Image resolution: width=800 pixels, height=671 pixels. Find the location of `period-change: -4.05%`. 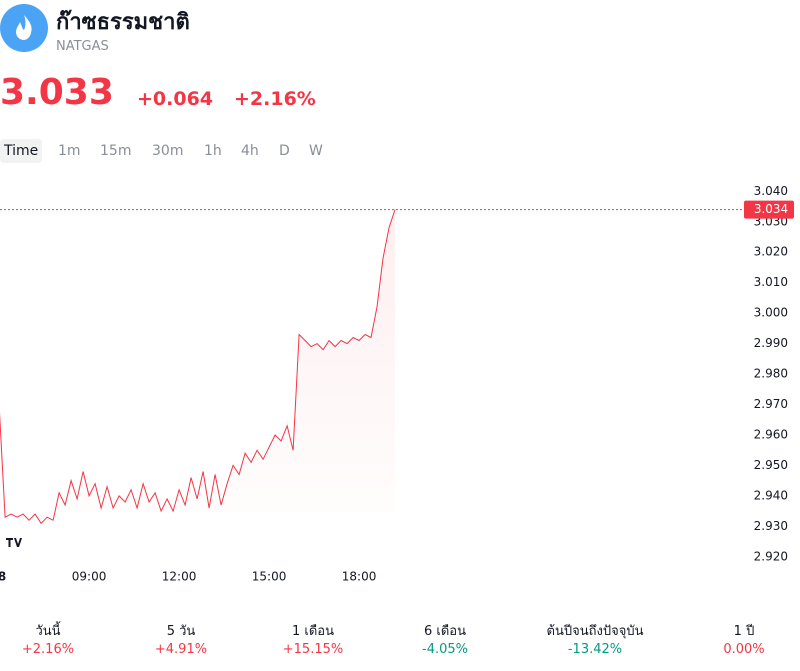

period-change: -4.05% is located at coordinates (445, 649).